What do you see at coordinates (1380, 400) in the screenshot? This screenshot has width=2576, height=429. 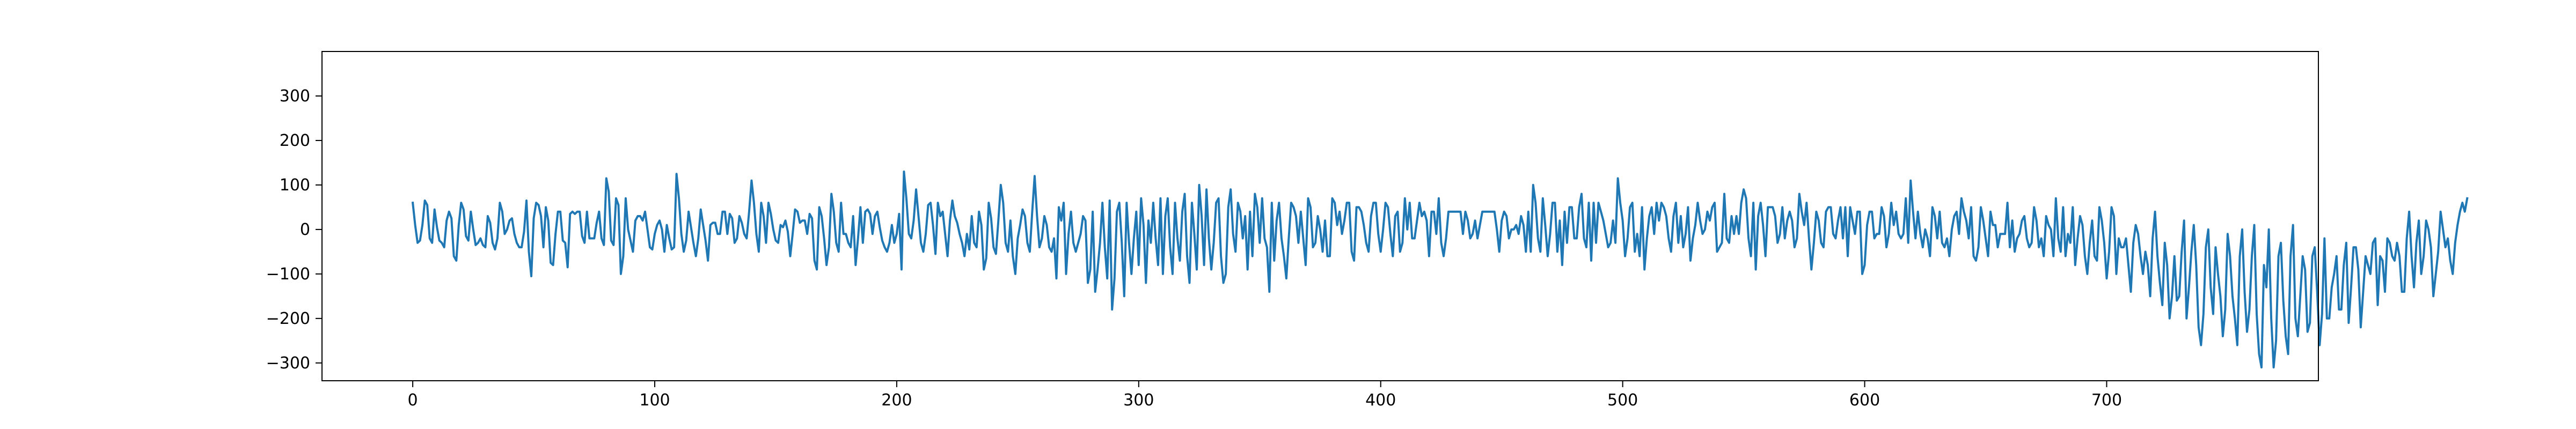 I see `x-tick-label: 400` at bounding box center [1380, 400].